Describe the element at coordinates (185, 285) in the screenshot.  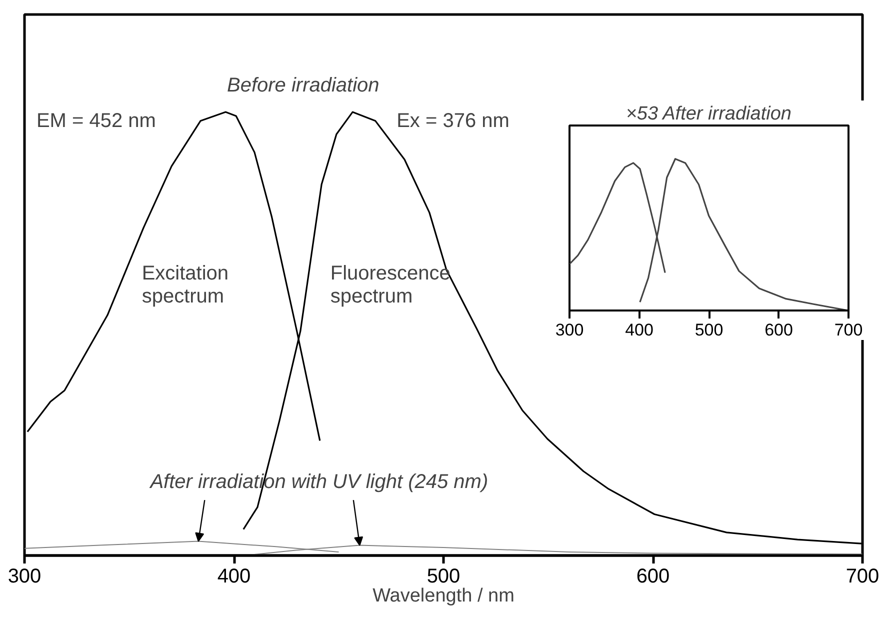
I see `annotation: Excitation spectrum` at that location.